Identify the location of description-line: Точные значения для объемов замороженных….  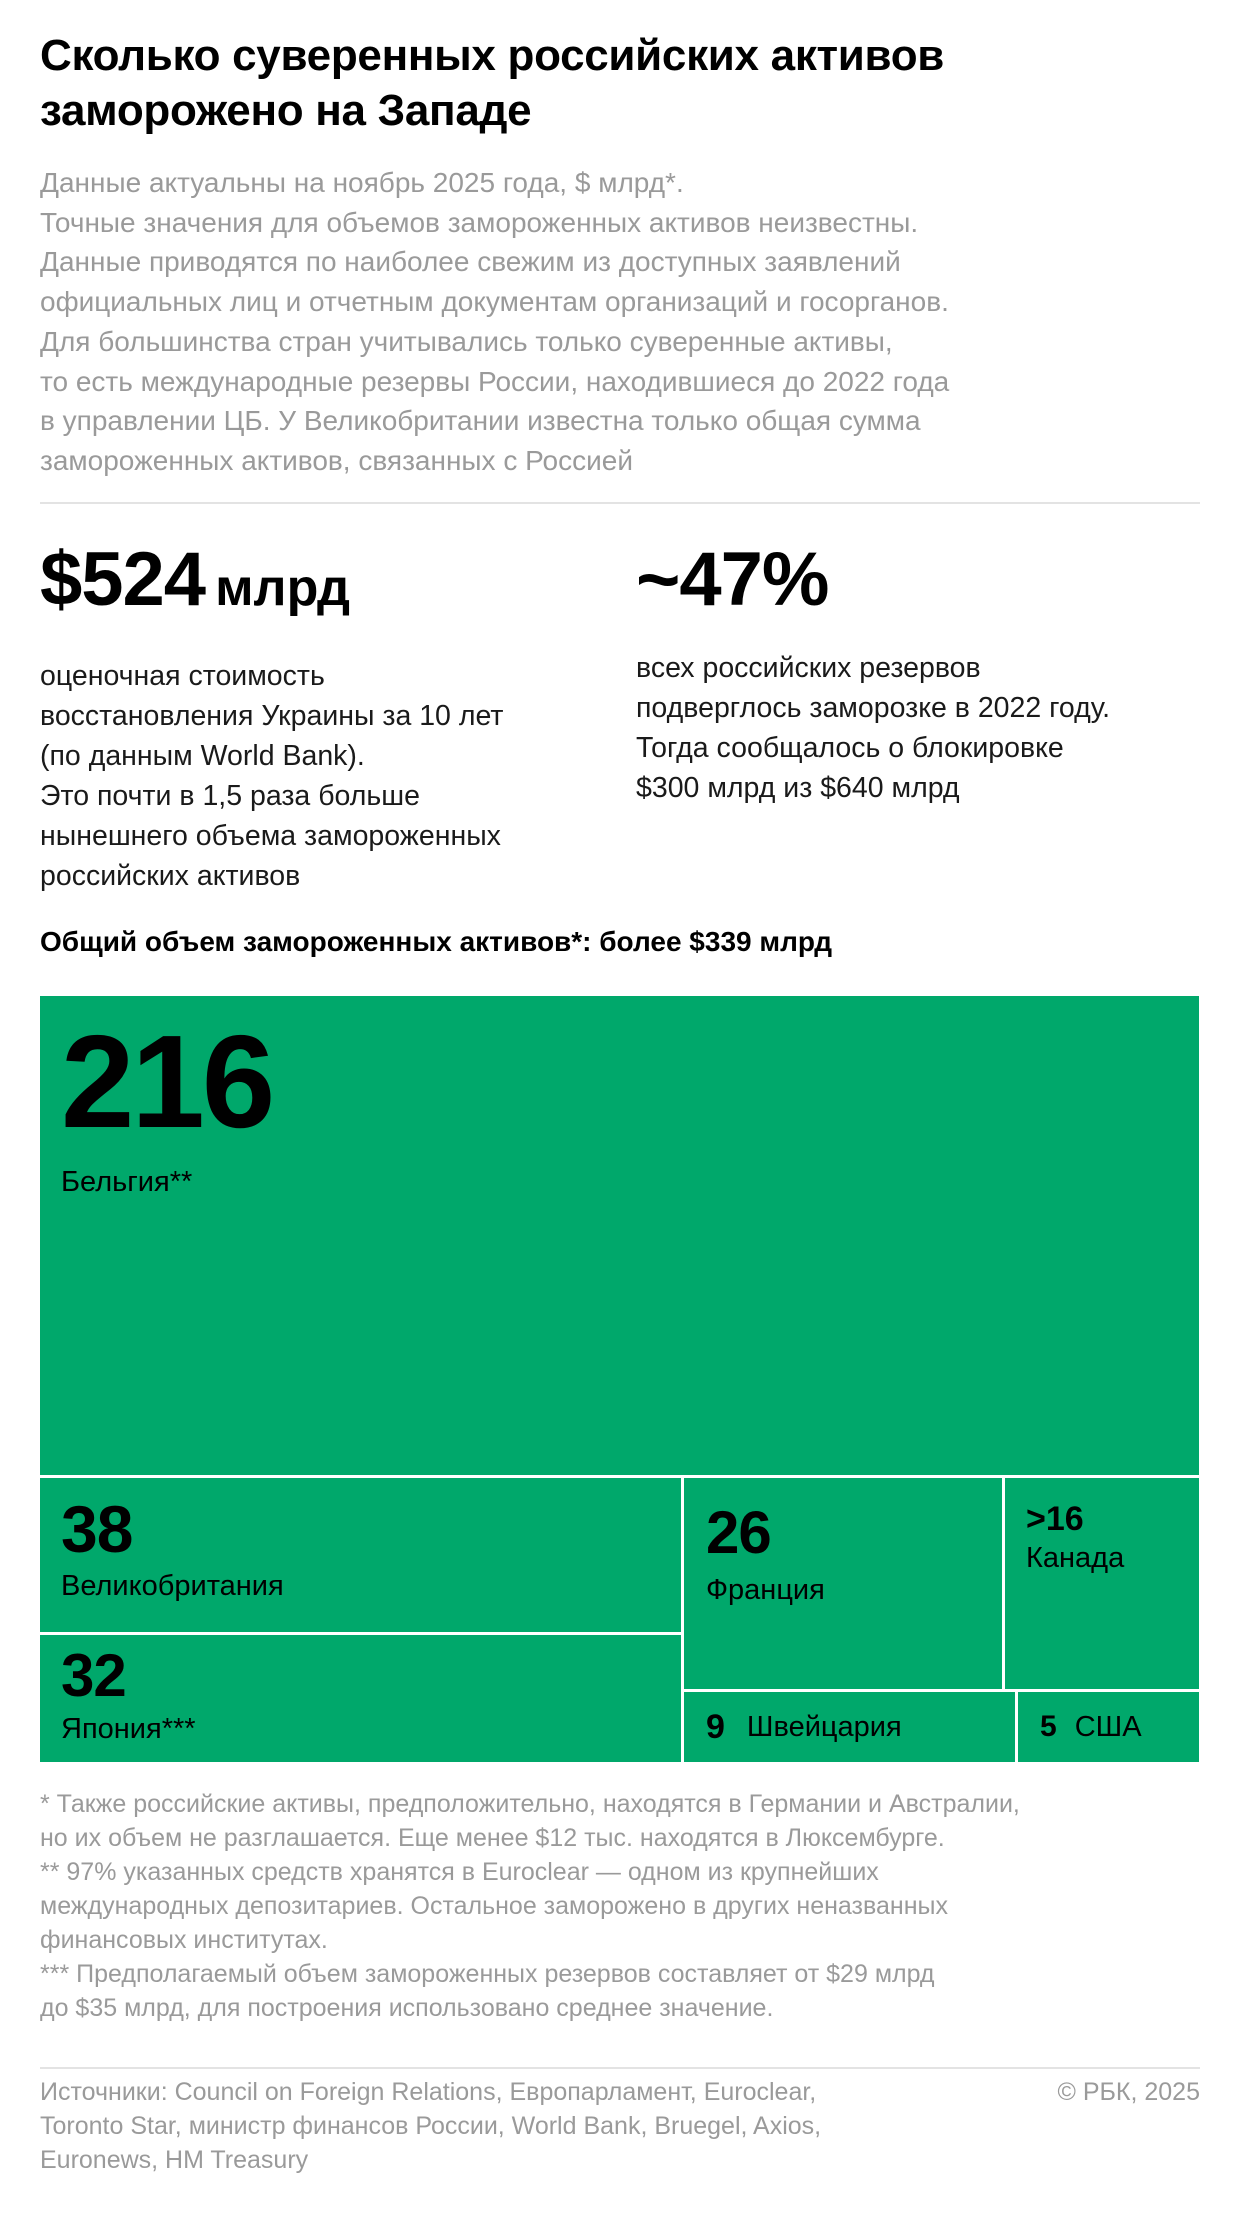
(479, 222).